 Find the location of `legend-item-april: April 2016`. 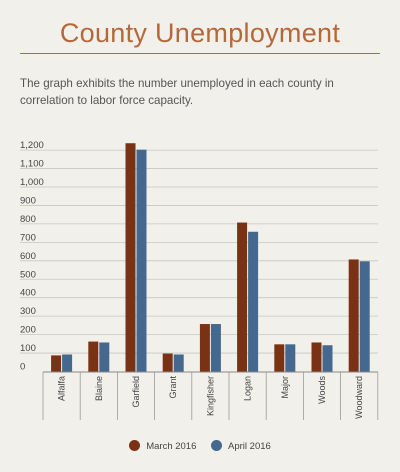

legend-item-april: April 2016 is located at coordinates (241, 446).